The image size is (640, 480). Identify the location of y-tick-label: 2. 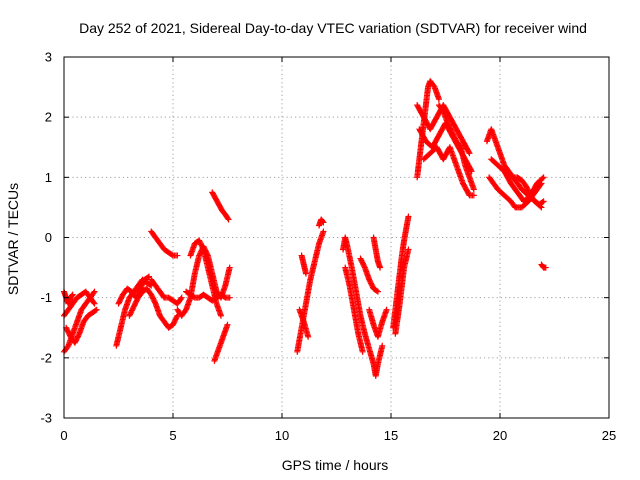
(48, 117).